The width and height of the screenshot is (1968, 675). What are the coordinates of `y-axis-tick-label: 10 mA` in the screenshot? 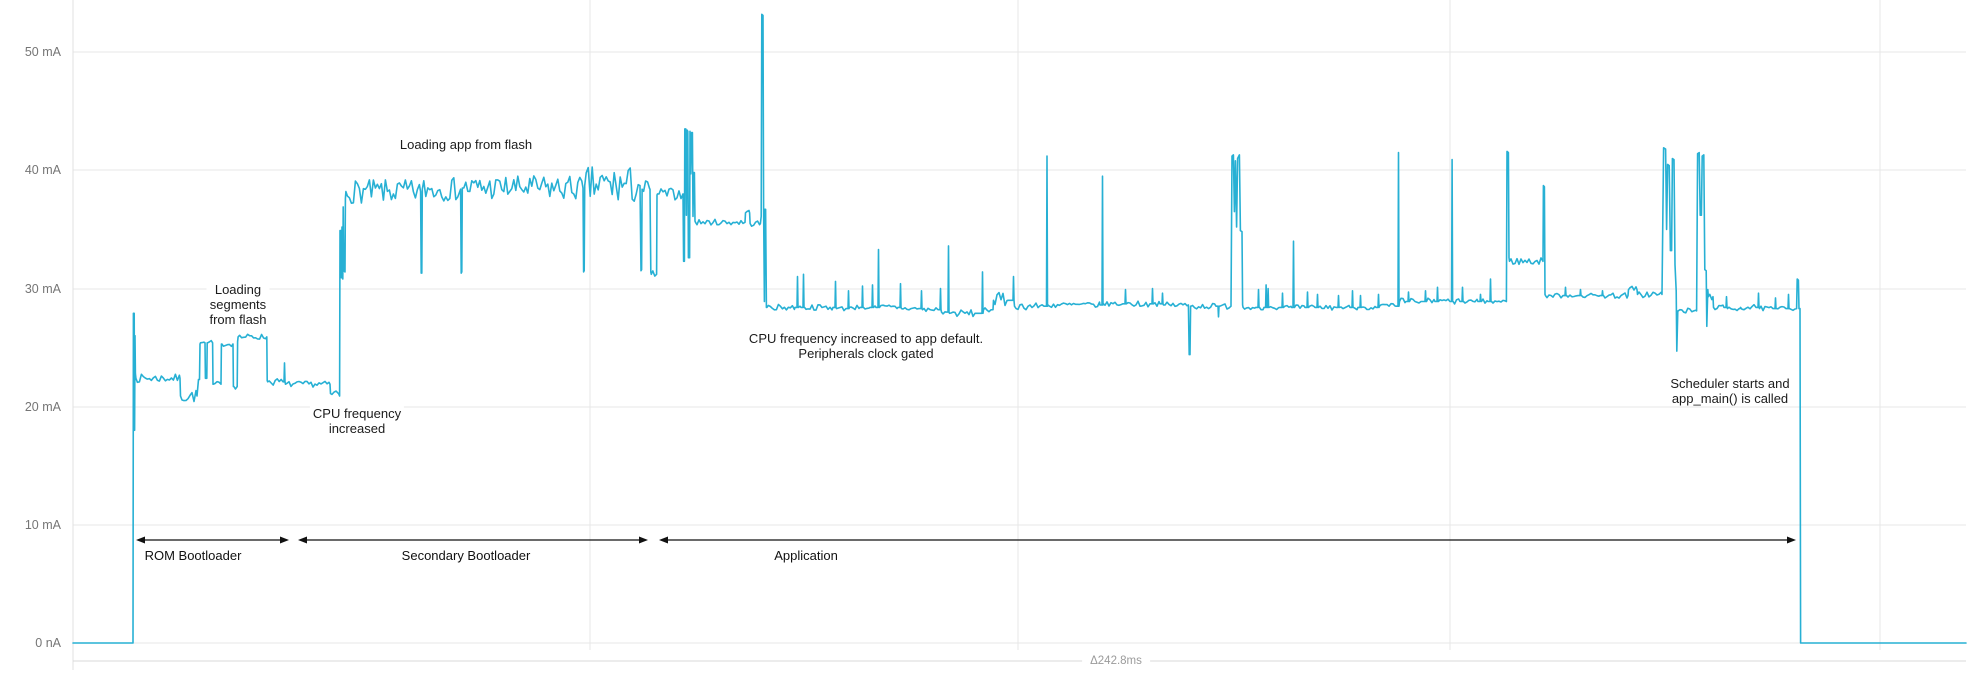 It's located at (42, 525).